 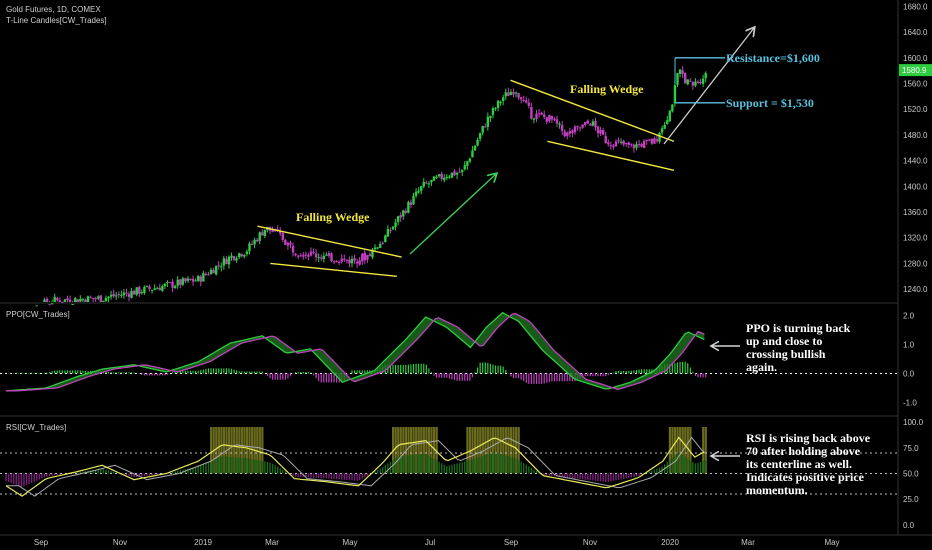 What do you see at coordinates (786, 354) in the screenshot?
I see `ppo-note-line: crossing bullish` at bounding box center [786, 354].